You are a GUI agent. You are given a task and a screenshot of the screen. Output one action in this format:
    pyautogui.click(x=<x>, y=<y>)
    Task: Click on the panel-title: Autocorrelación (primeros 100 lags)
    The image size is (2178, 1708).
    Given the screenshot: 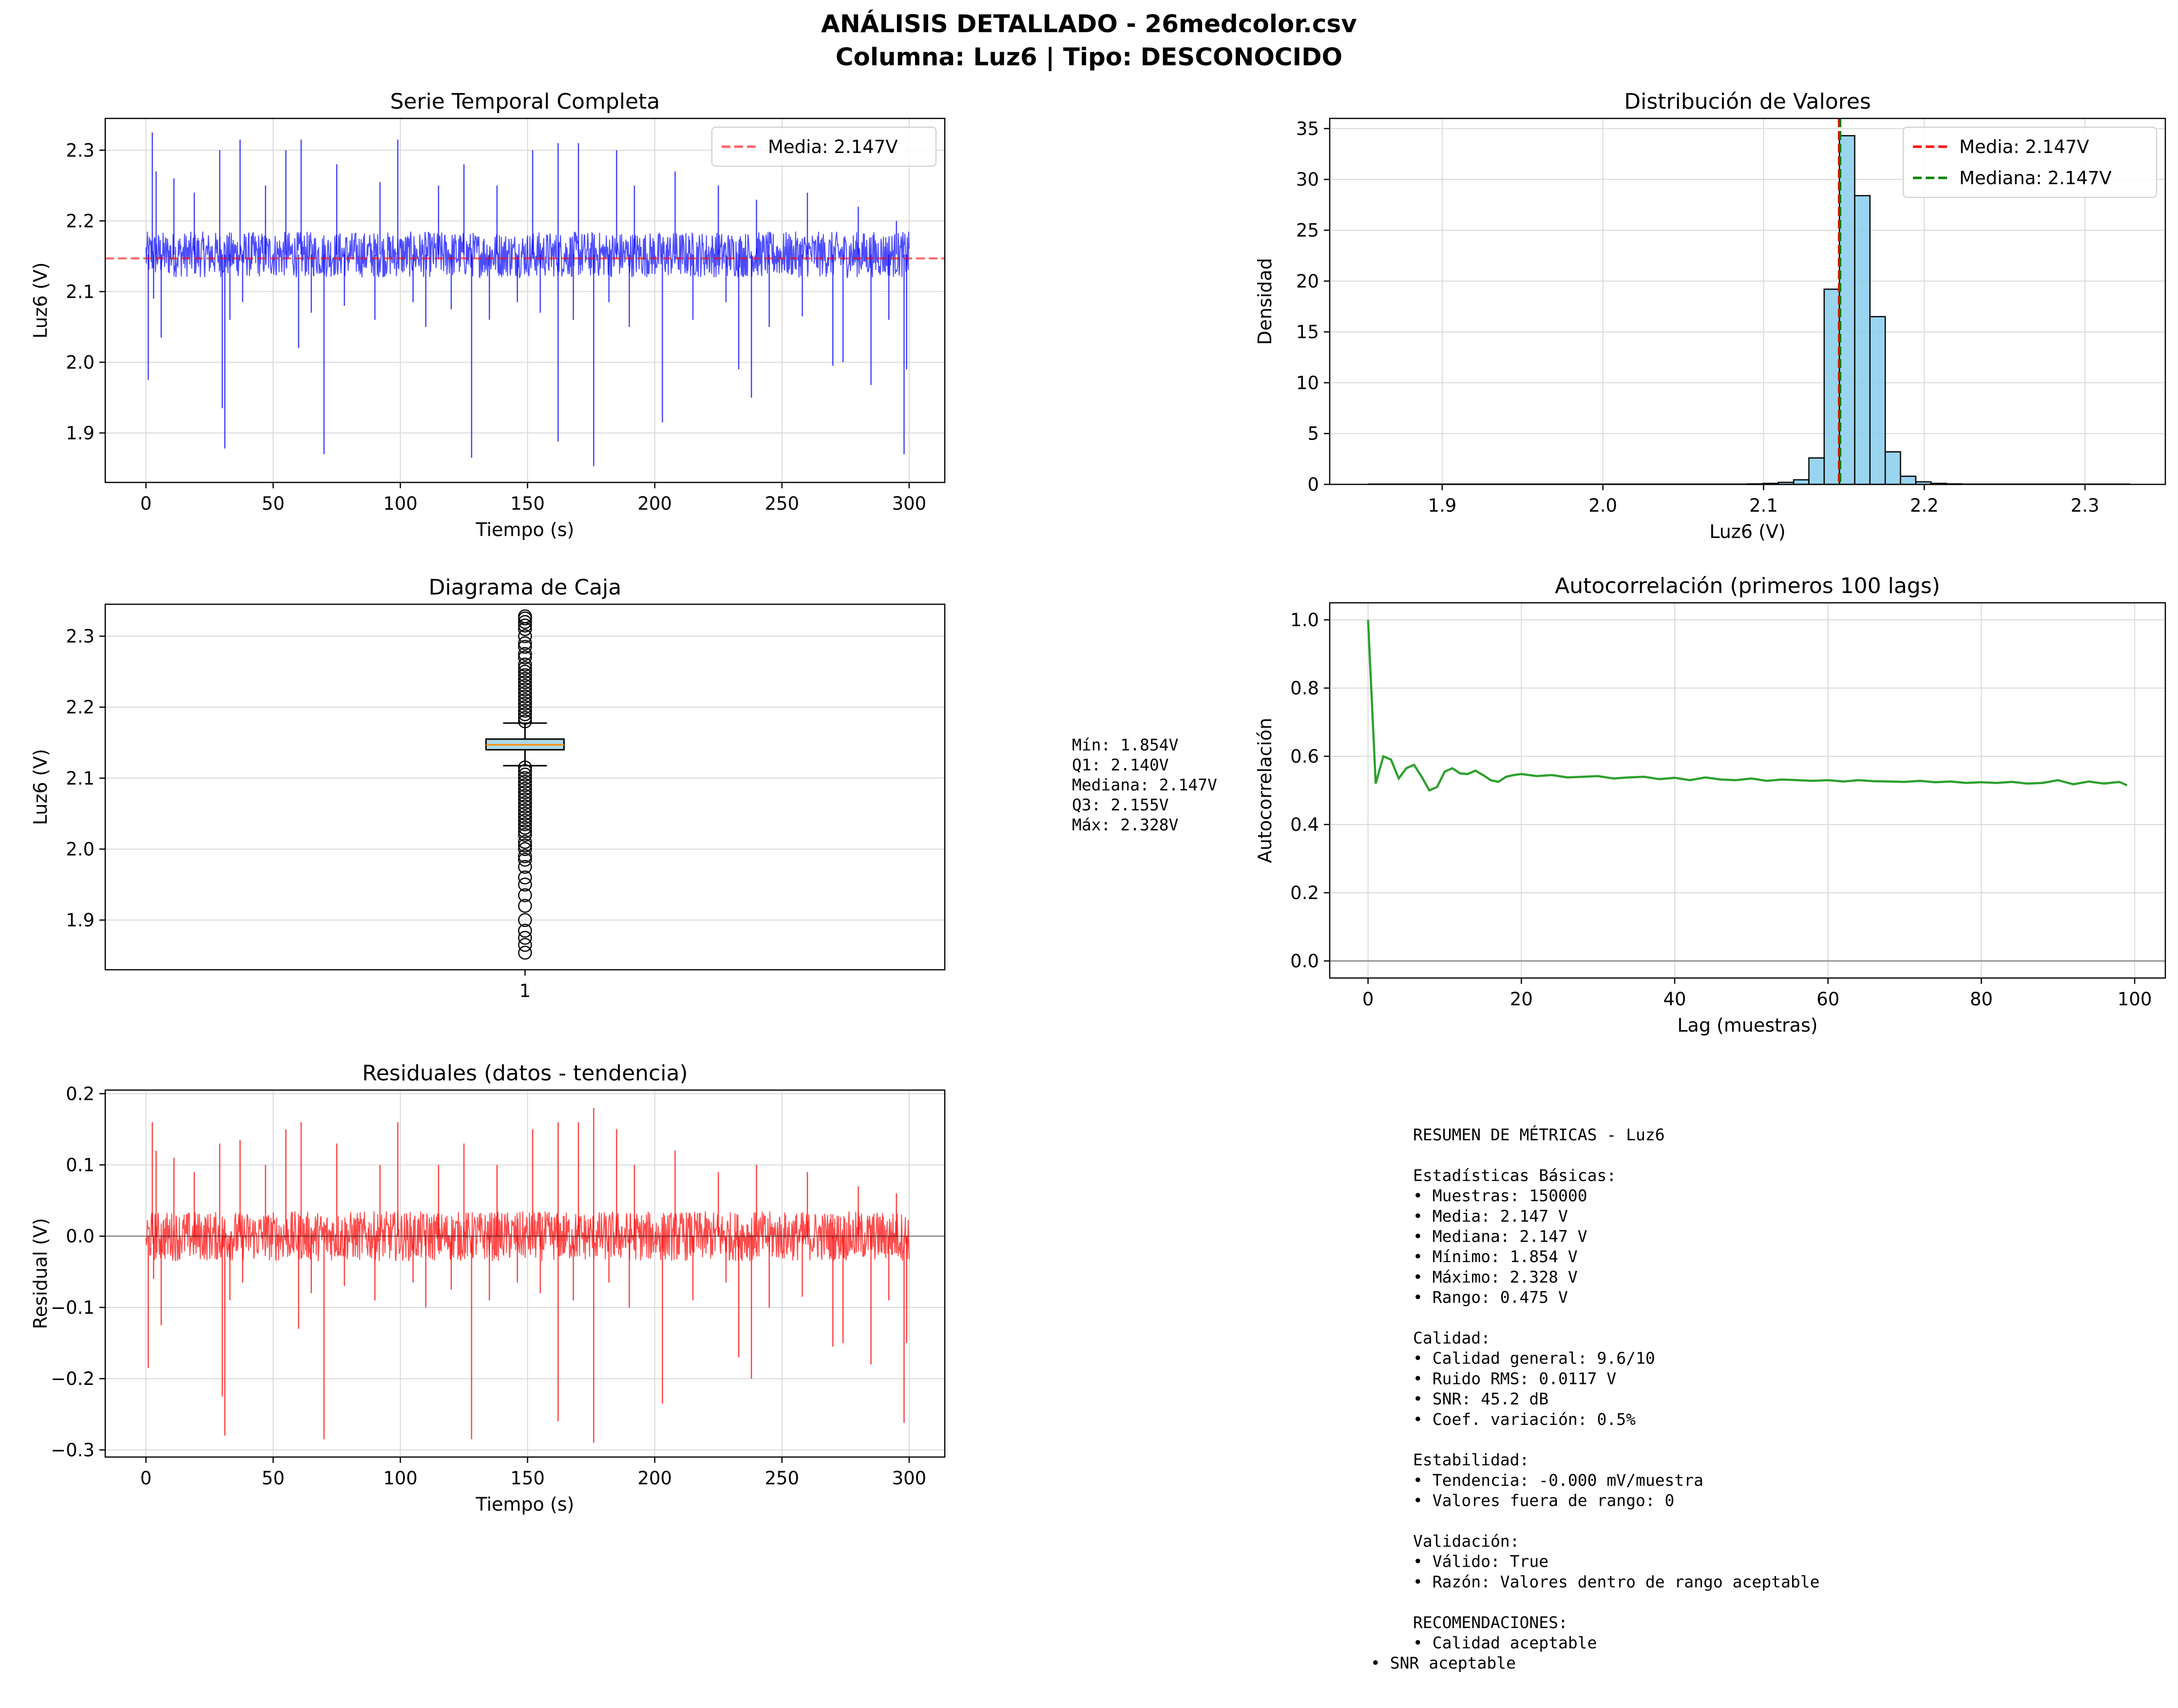 What is the action you would take?
    pyautogui.click(x=1748, y=586)
    